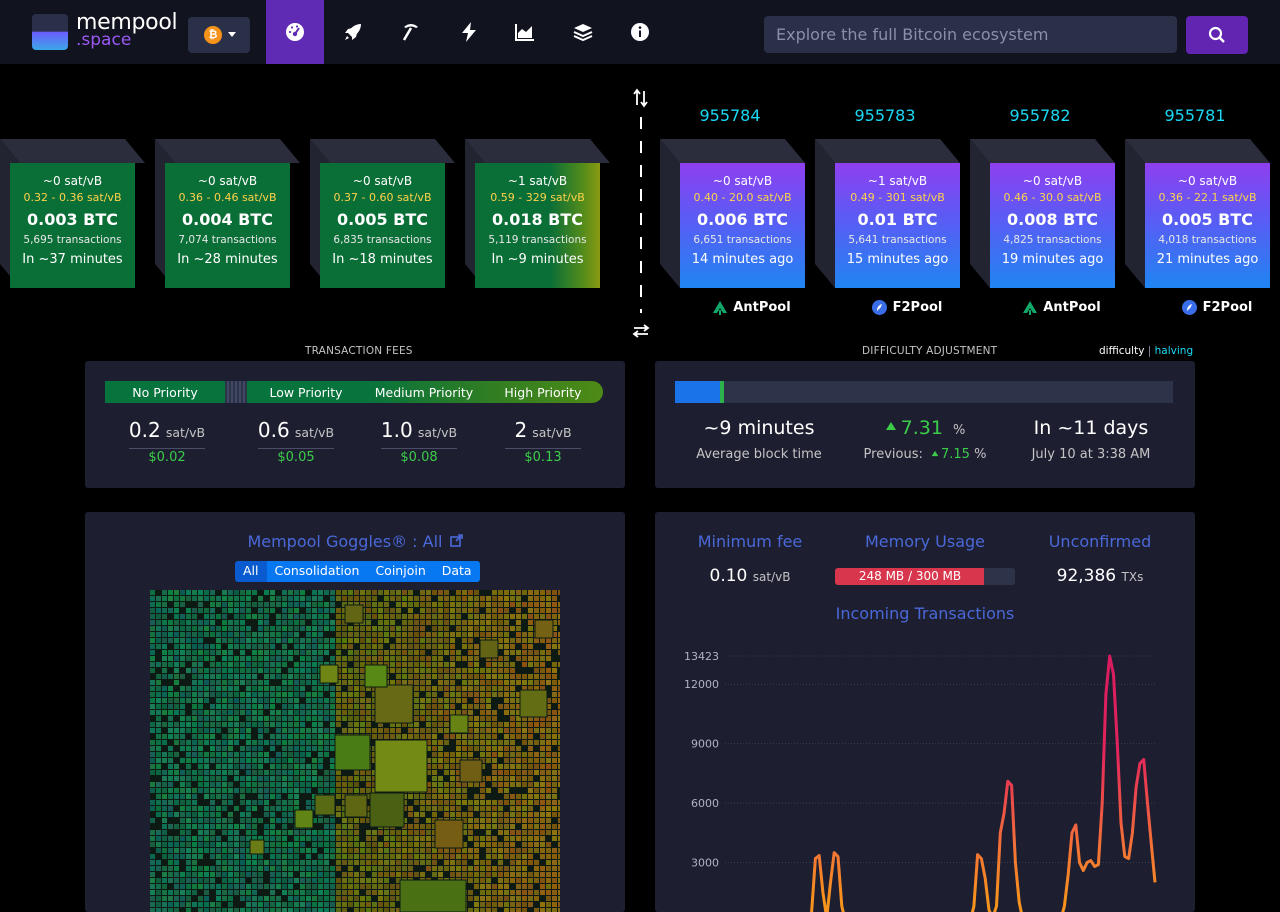 Image resolution: width=1280 pixels, height=912 pixels. Describe the element at coordinates (353, 32) in the screenshot. I see `nav-accelerator` at that location.